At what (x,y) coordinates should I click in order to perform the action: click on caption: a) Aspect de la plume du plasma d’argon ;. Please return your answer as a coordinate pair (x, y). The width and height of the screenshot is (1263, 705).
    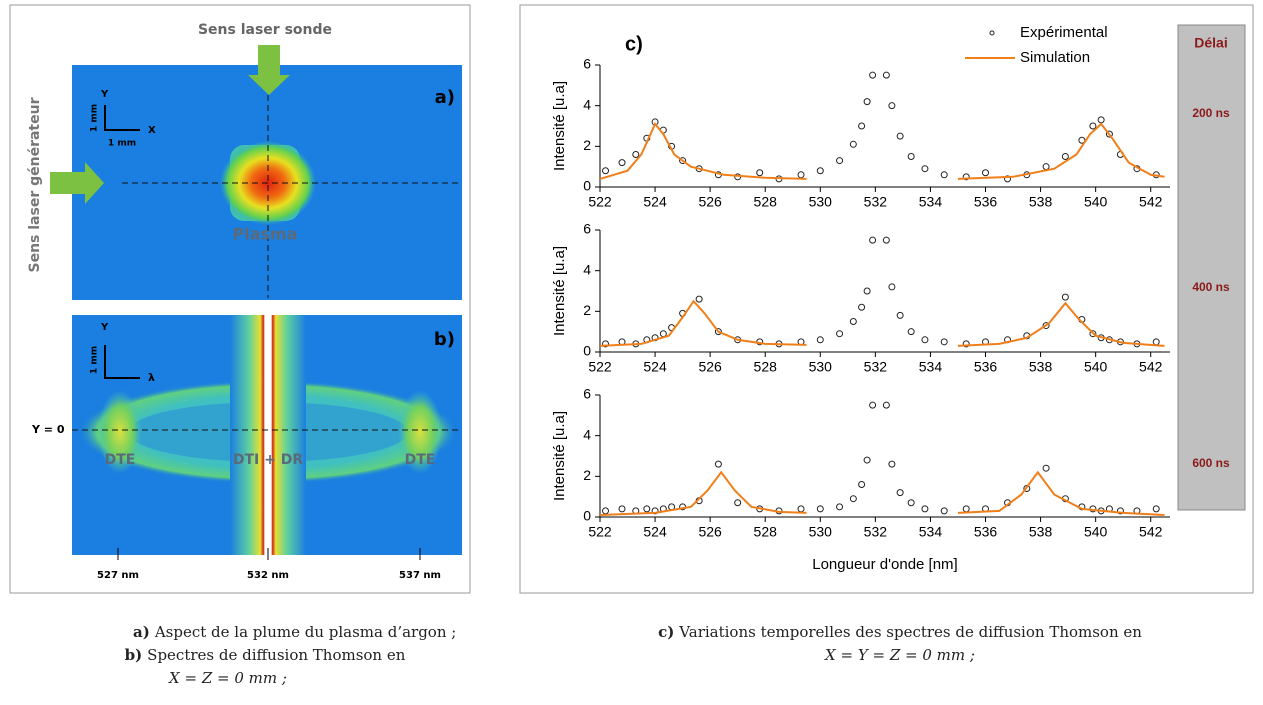
    Looking at the image, I should click on (294, 632).